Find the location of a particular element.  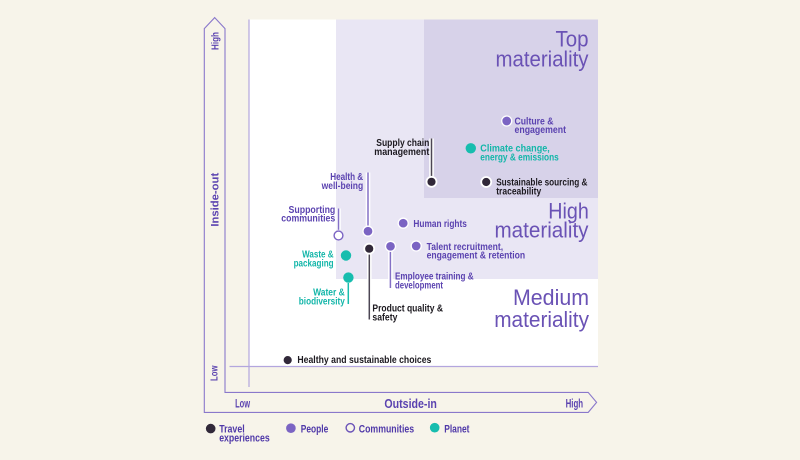

svg-text: Human rights is located at coordinates (440, 224).